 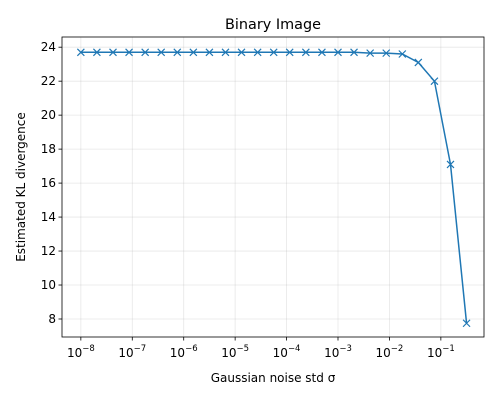 What do you see at coordinates (191, 349) in the screenshot?
I see `x-tick-exponent: −6` at bounding box center [191, 349].